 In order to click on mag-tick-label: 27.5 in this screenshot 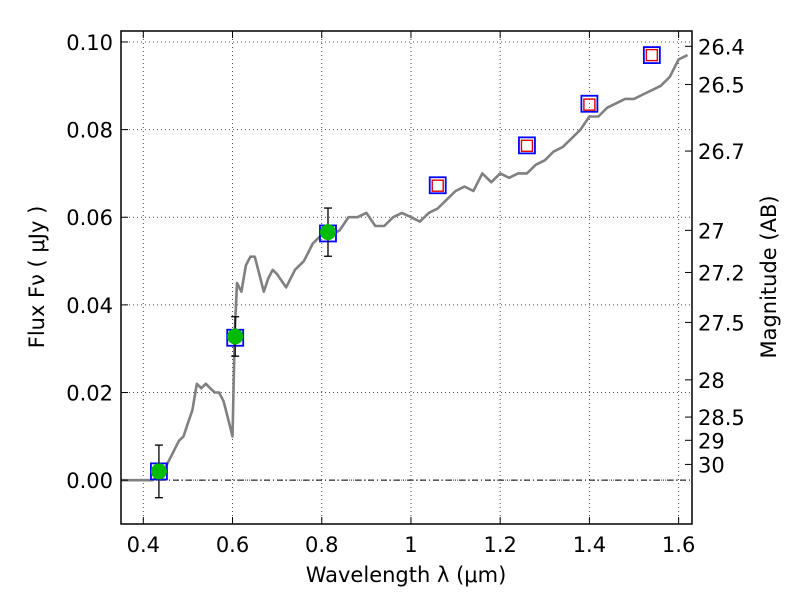, I will do `click(721, 323)`.